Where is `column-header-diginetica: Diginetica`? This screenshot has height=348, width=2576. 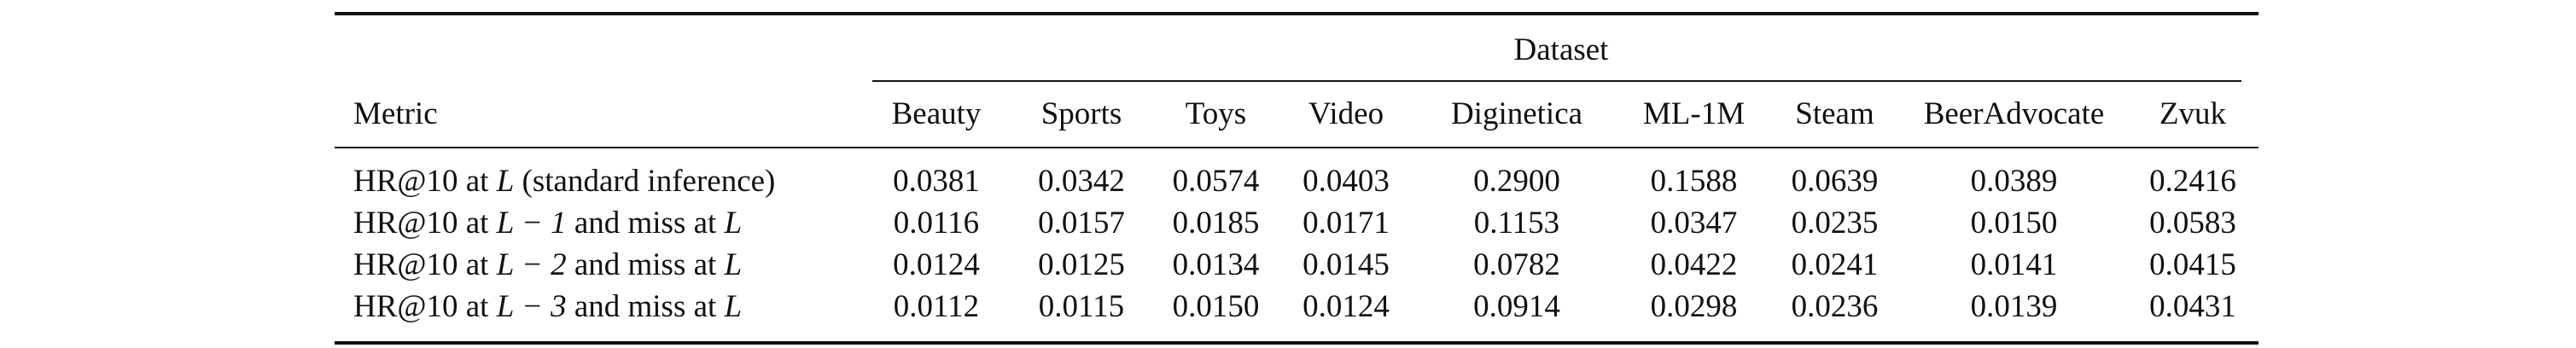
column-header-diginetica: Diginetica is located at coordinates (1516, 113).